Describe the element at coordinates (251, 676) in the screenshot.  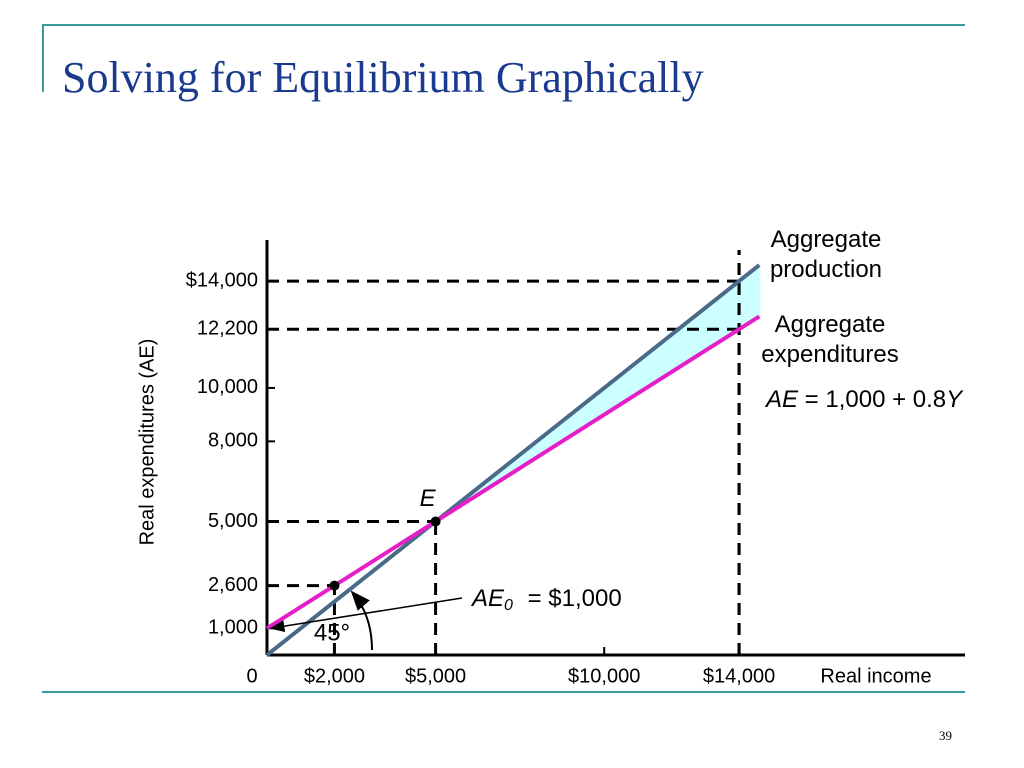
I see `origin-label: 0` at that location.